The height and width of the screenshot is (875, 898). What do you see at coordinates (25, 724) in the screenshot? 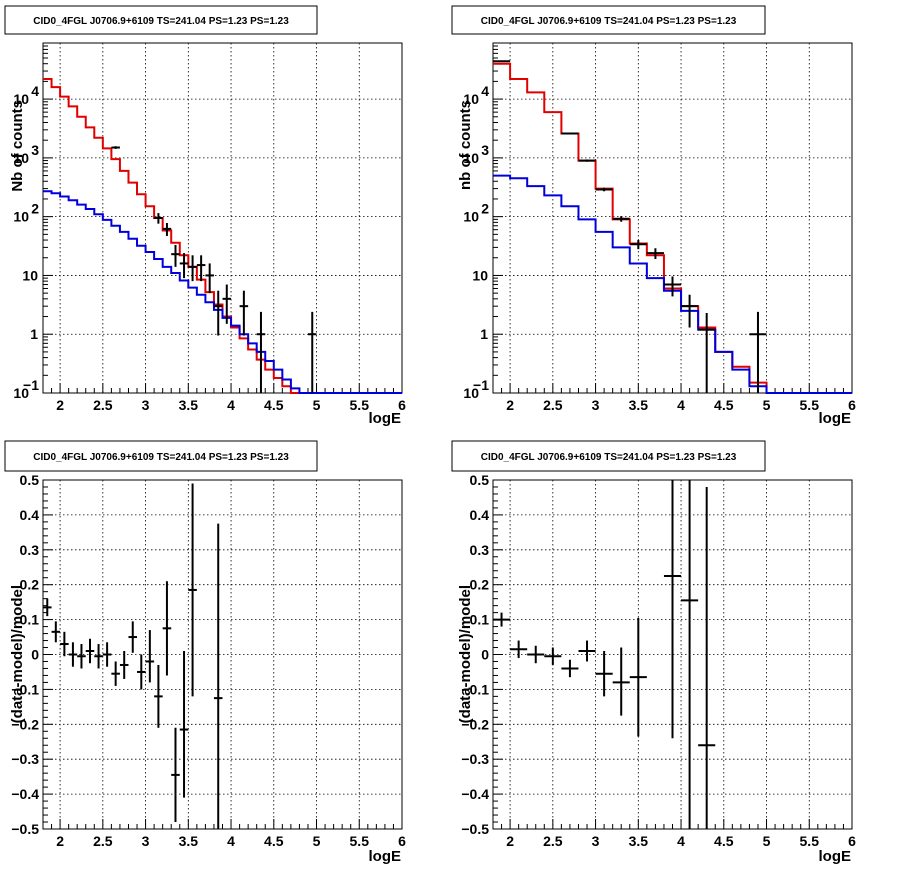
I see `y-tick-label: −0.2` at bounding box center [25, 724].